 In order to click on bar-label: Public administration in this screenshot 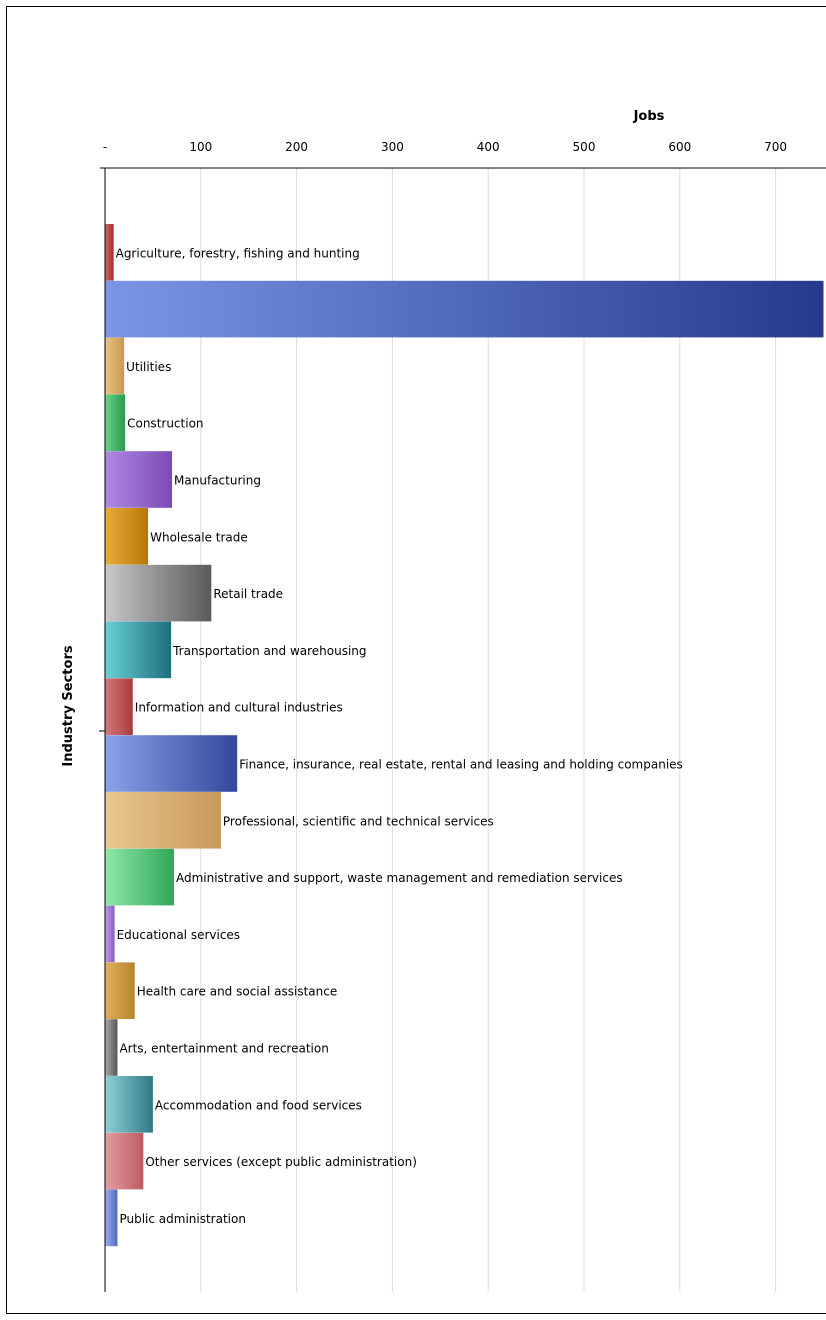, I will do `click(182, 1219)`.